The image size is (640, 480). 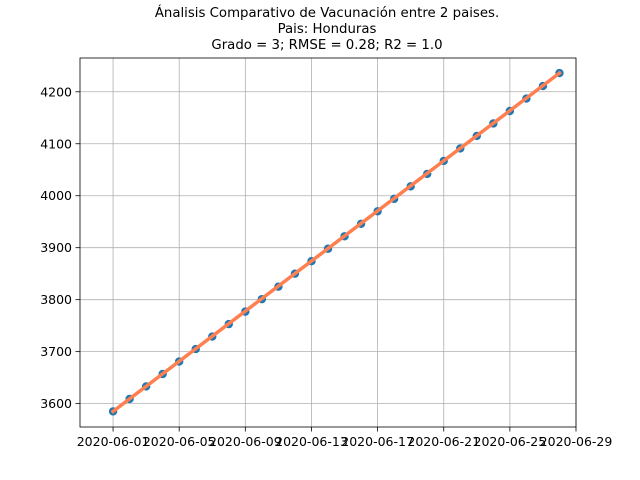 I want to click on y-tick-label: 4200, so click(x=56, y=91).